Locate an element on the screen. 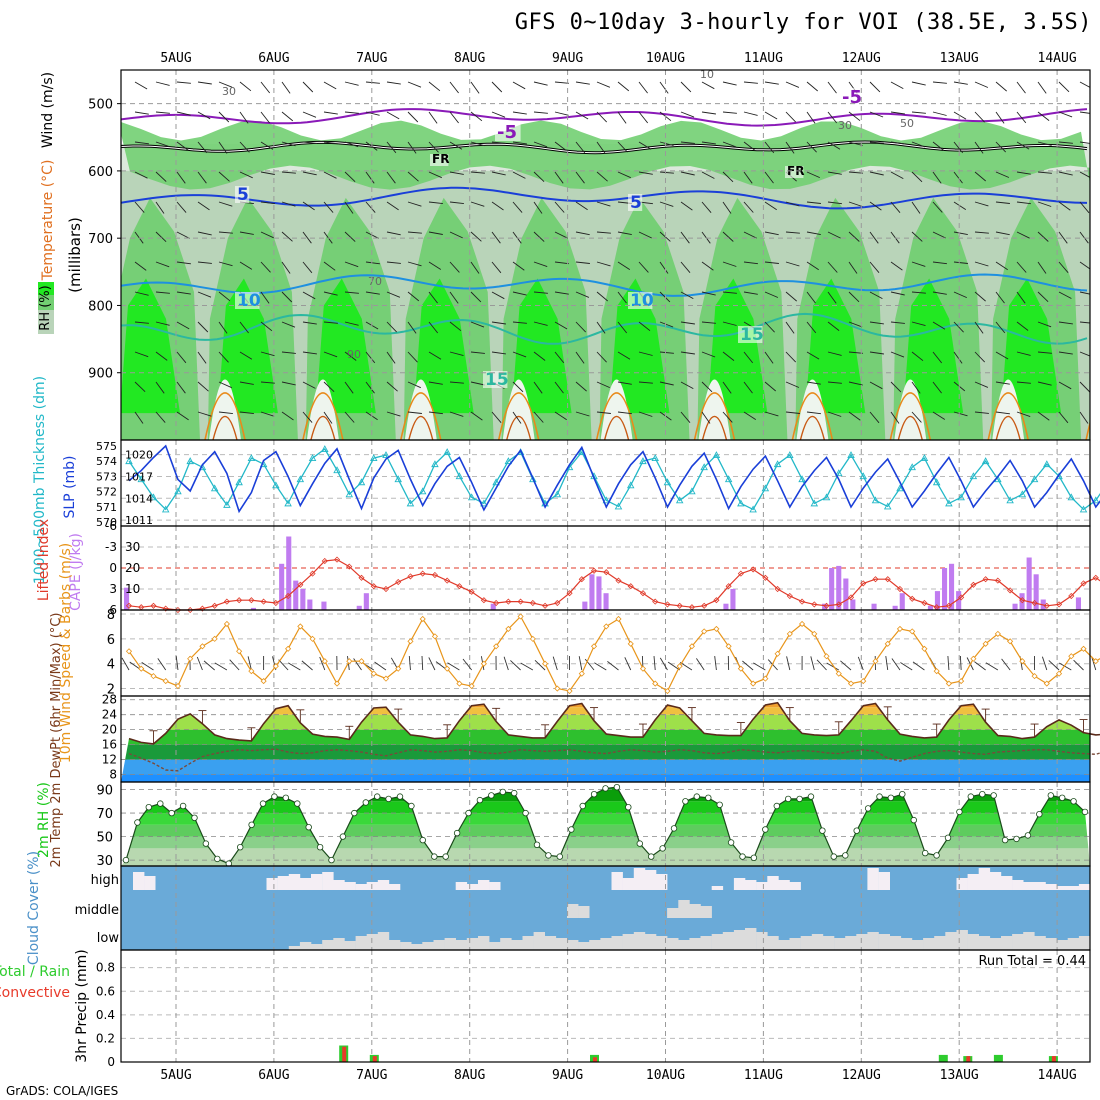  contour-label-bg is located at coordinates (247, 300).